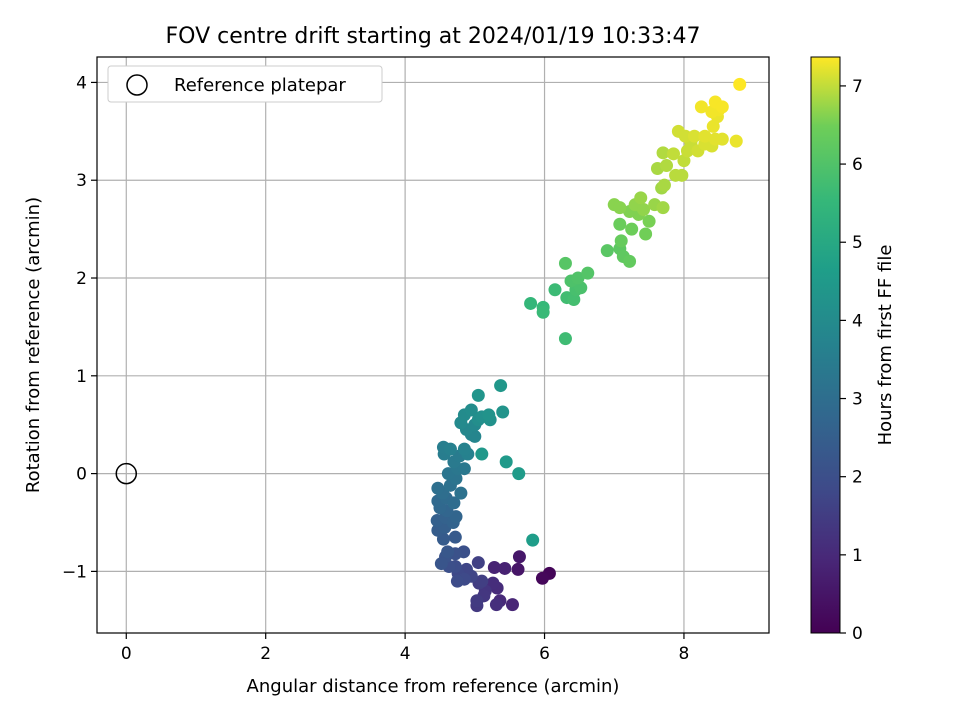 The height and width of the screenshot is (720, 960). Describe the element at coordinates (857, 321) in the screenshot. I see `colorbar-tick-label: 4` at that location.